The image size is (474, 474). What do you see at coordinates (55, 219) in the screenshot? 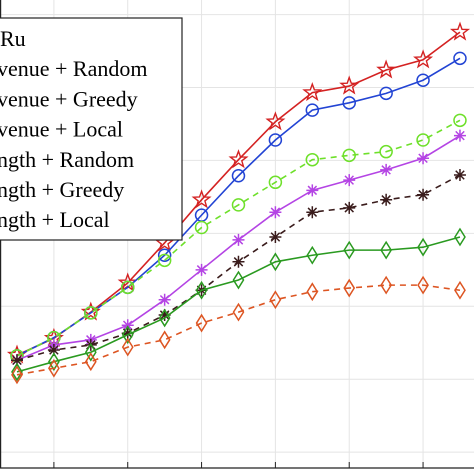
I see `legend-label: ngth + Local` at bounding box center [55, 219].